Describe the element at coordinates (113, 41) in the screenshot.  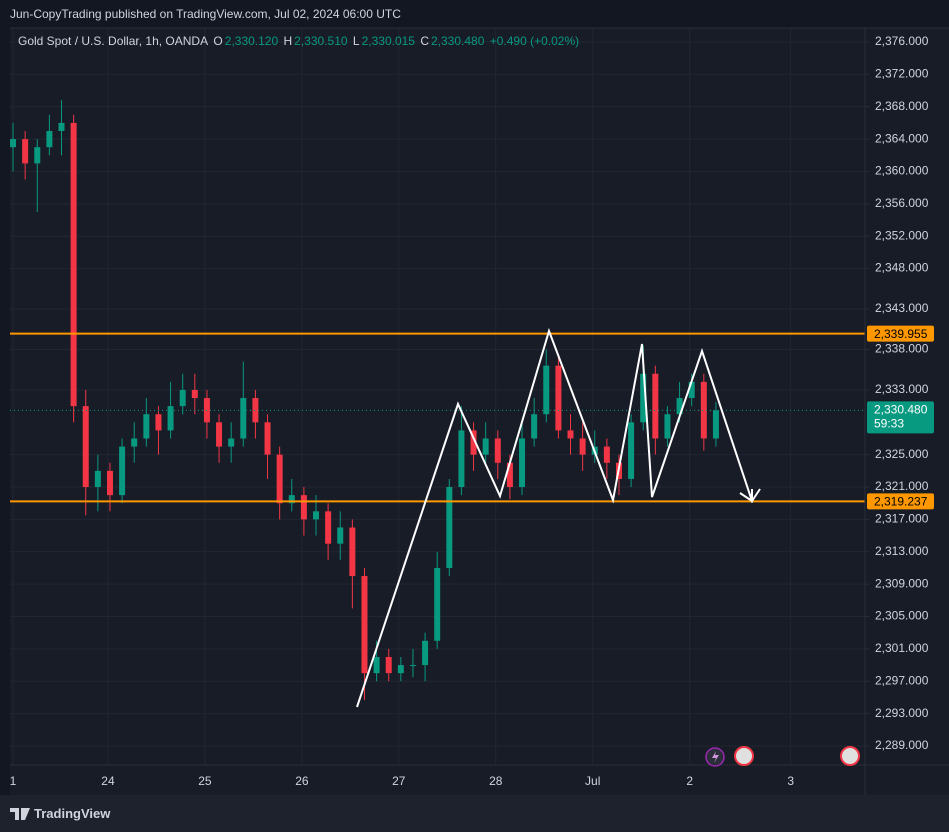
I see `symbol: Gold Spot / U.S. Dollar, 1h, OANDA` at that location.